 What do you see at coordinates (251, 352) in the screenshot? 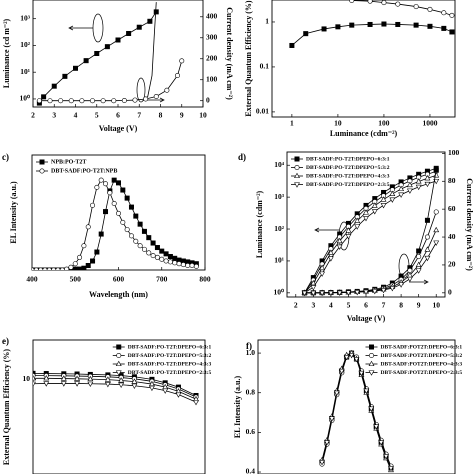
I see `y-tick-label: 1.0` at bounding box center [251, 352].